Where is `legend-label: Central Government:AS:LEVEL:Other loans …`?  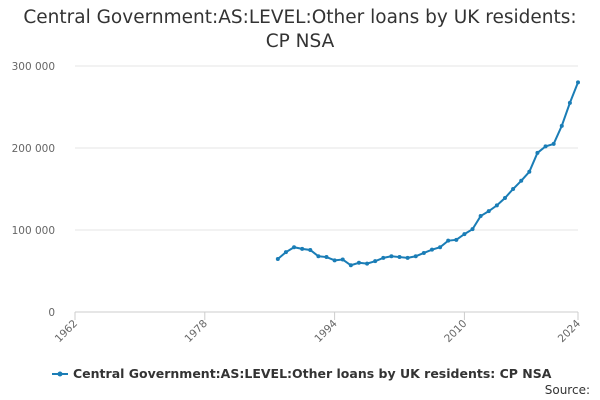
legend-label: Central Government:AS:LEVEL:Other loans … is located at coordinates (312, 373).